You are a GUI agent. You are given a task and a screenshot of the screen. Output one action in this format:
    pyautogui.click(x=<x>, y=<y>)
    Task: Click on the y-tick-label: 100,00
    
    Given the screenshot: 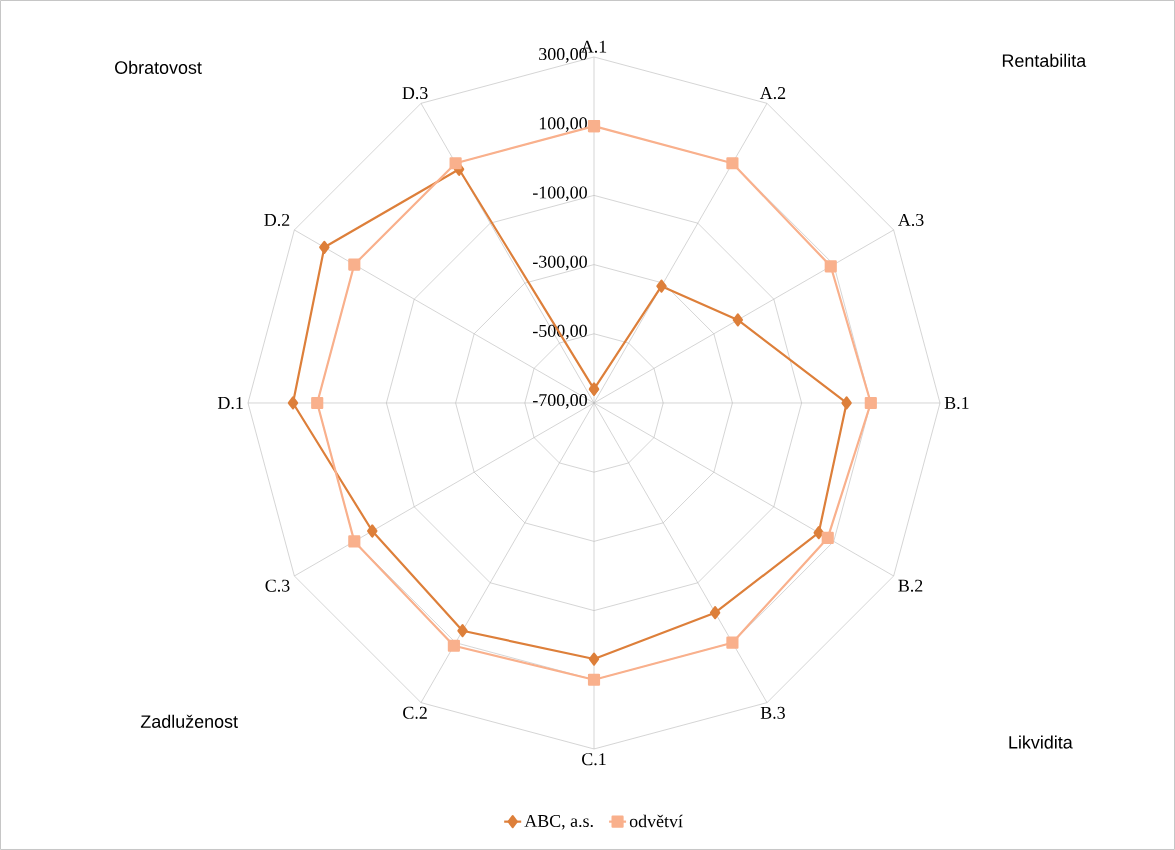 What is the action you would take?
    pyautogui.click(x=563, y=124)
    